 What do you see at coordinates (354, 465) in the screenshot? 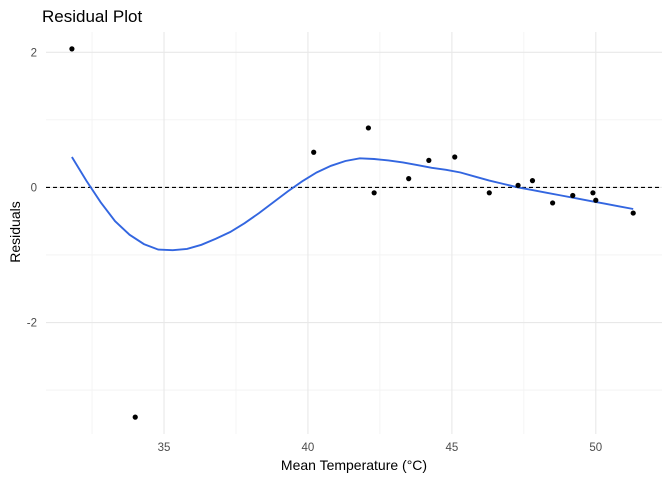
I see `x-axis-title: Mean Temperature (°C)` at bounding box center [354, 465].